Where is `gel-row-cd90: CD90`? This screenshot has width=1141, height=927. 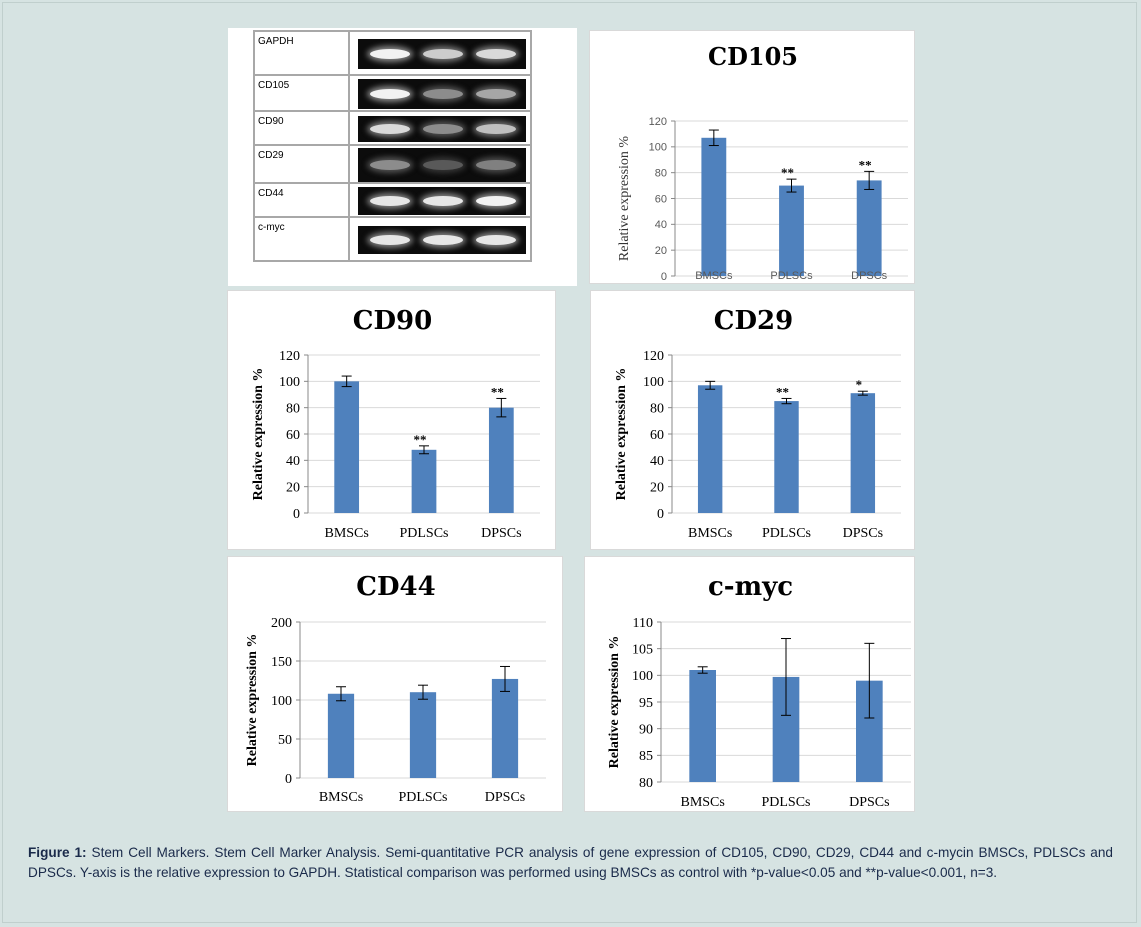
gel-row-cd90: CD90 is located at coordinates (392, 128).